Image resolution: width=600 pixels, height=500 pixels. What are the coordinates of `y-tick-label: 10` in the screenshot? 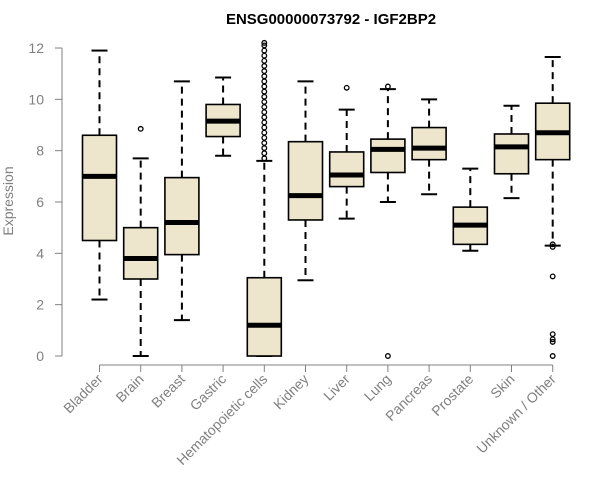 It's located at (36, 99).